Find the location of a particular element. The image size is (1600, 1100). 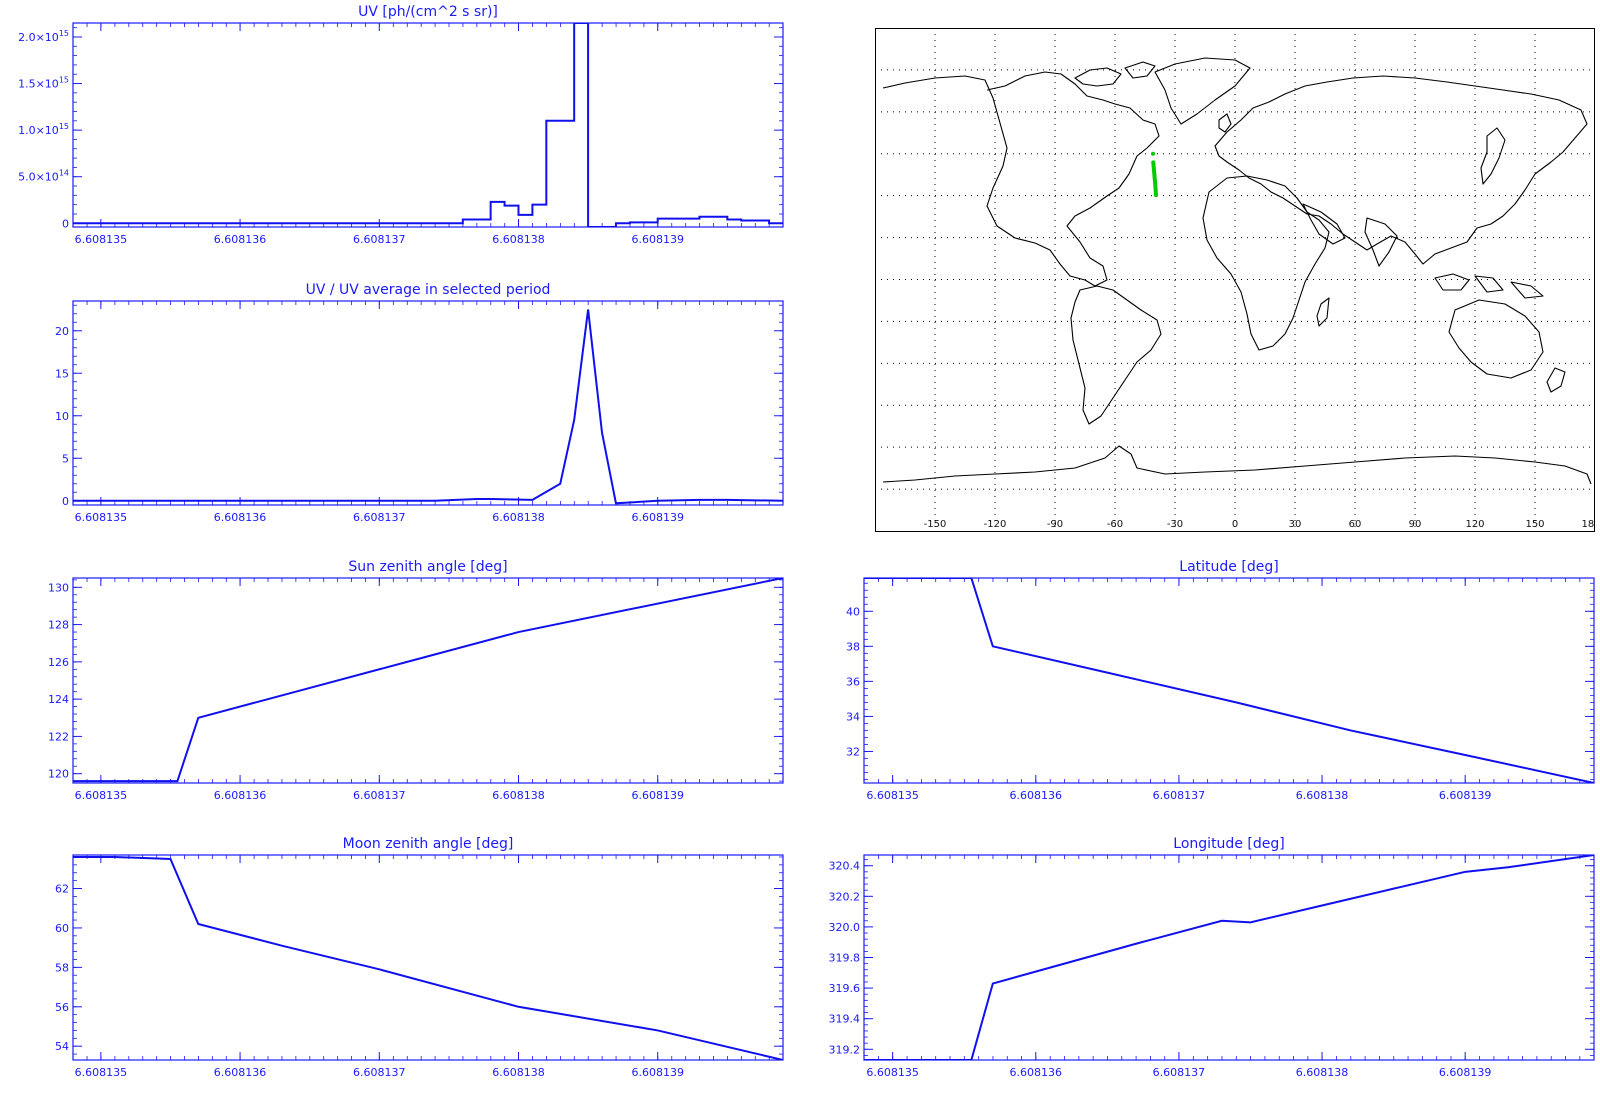

uv-y-tick-label: 1.5×10¹⁵ is located at coordinates (43, 83).